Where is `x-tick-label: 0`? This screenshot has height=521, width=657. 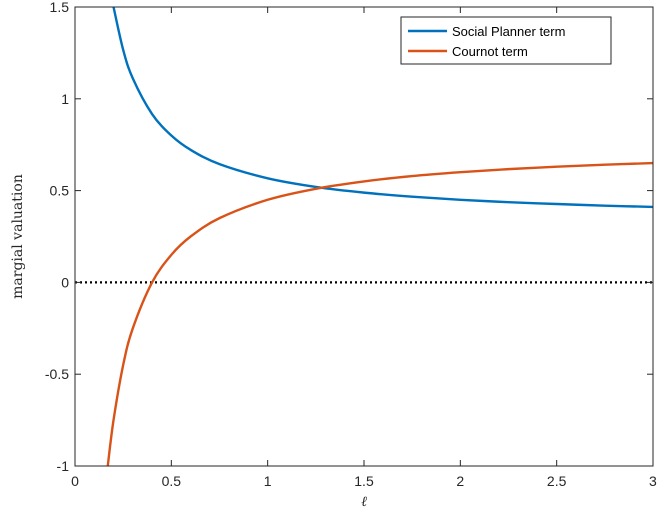
x-tick-label: 0 is located at coordinates (75, 481).